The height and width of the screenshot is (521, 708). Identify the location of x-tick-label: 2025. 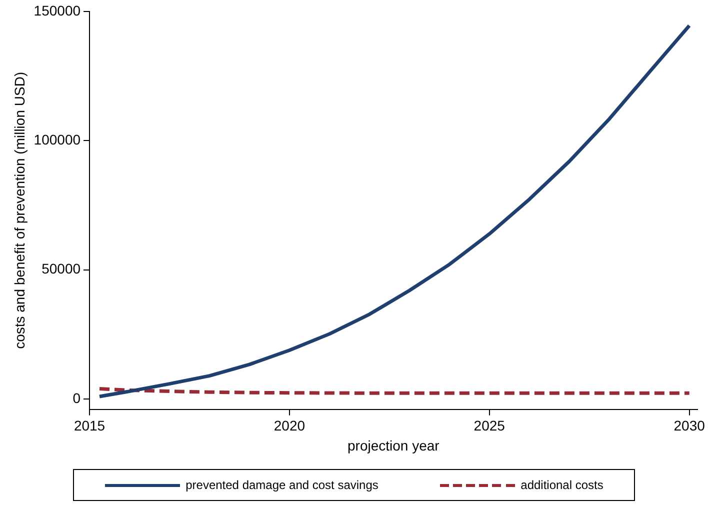
(490, 426).